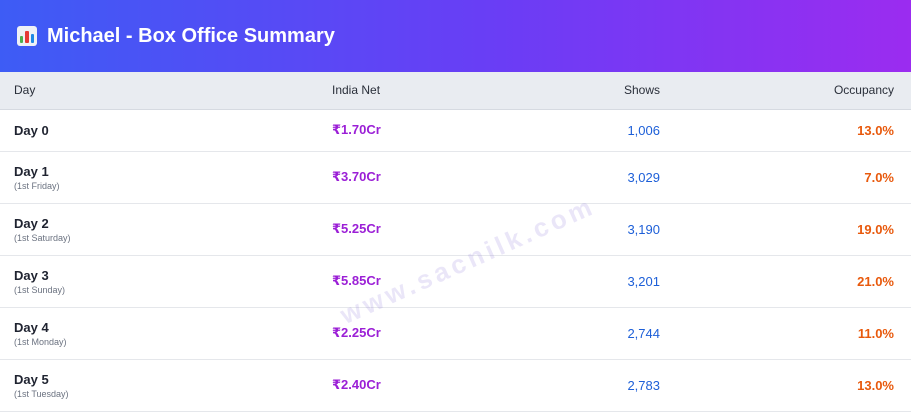 The image size is (911, 418). What do you see at coordinates (586, 385) in the screenshot?
I see `shows-cell: 2,783` at bounding box center [586, 385].